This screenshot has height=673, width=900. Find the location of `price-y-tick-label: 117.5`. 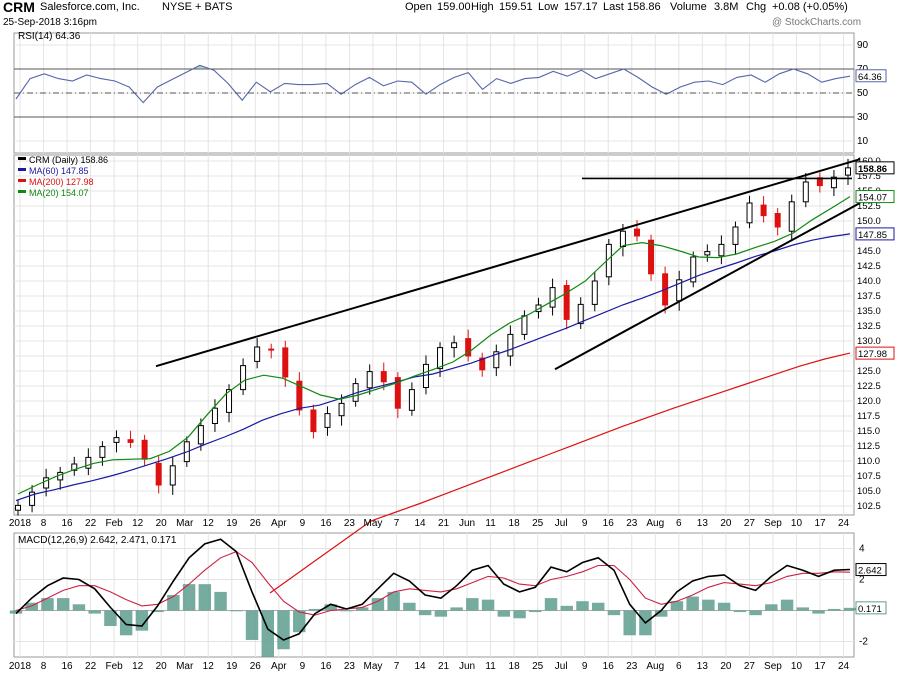

price-y-tick-label: 117.5 is located at coordinates (868, 416).